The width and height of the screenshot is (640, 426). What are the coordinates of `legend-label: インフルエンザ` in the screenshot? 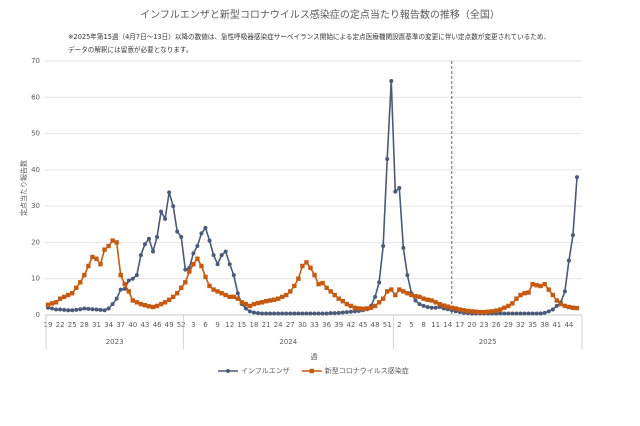 It's located at (265, 371).